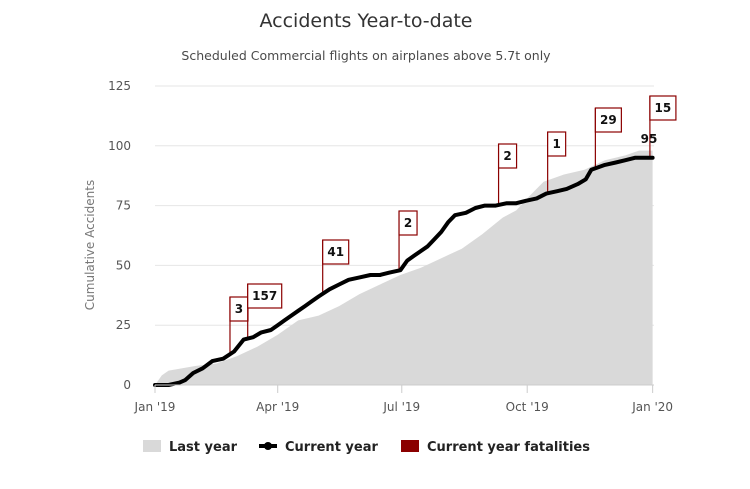  I want to click on legend-item-current-year: Current year, so click(318, 447).